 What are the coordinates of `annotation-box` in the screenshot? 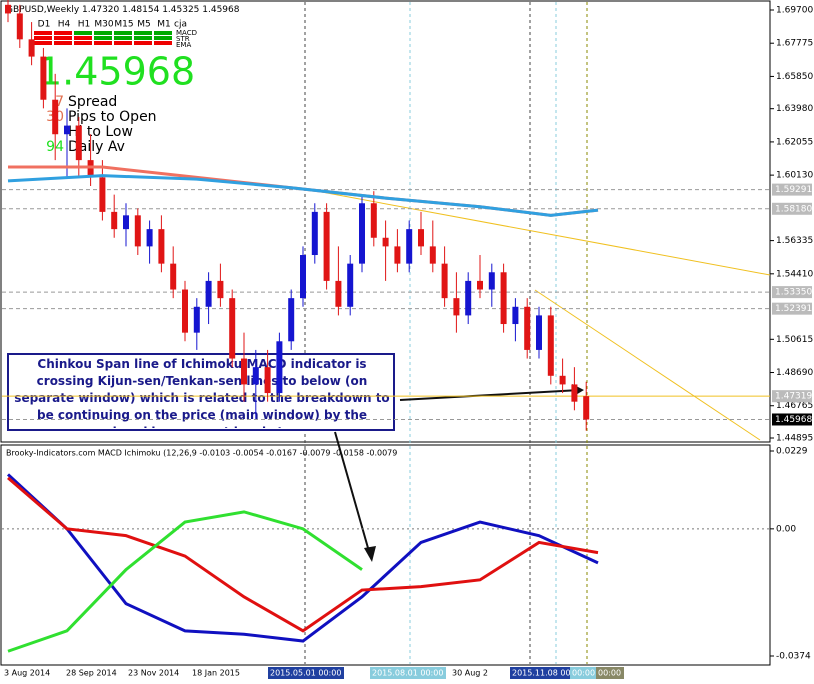 It's located at (201, 392).